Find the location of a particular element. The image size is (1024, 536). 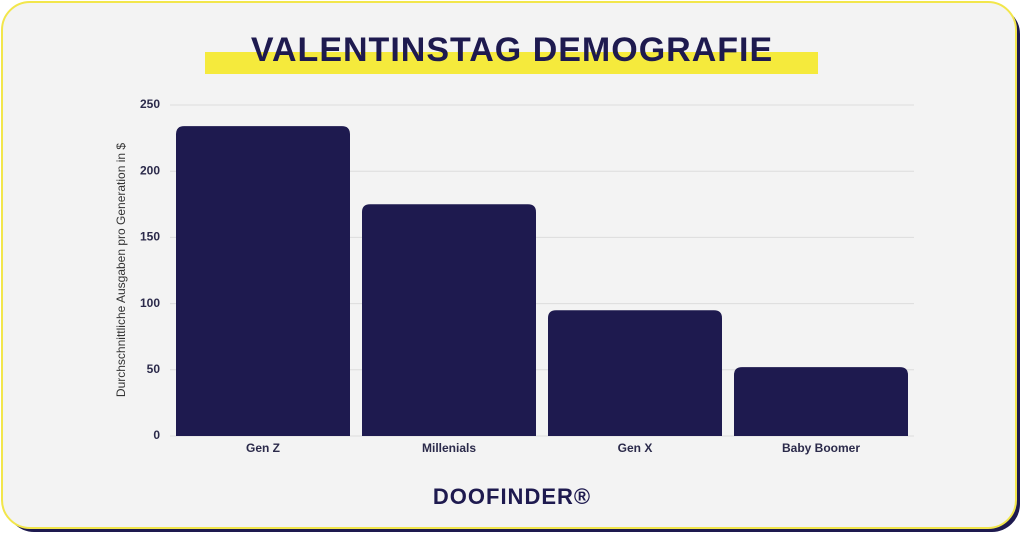

y-tick-label: 100 is located at coordinates (150, 303).